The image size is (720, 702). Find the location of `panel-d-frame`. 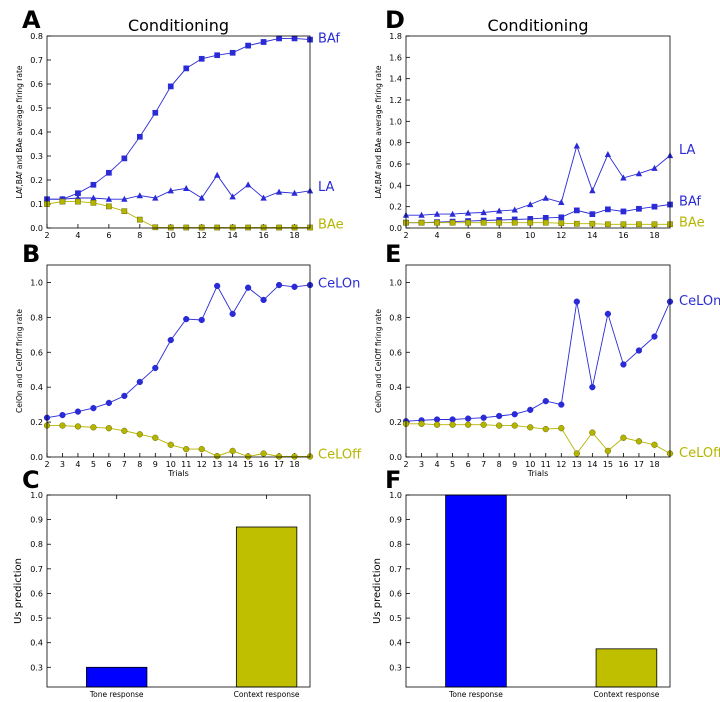

panel-d-frame is located at coordinates (538, 132).